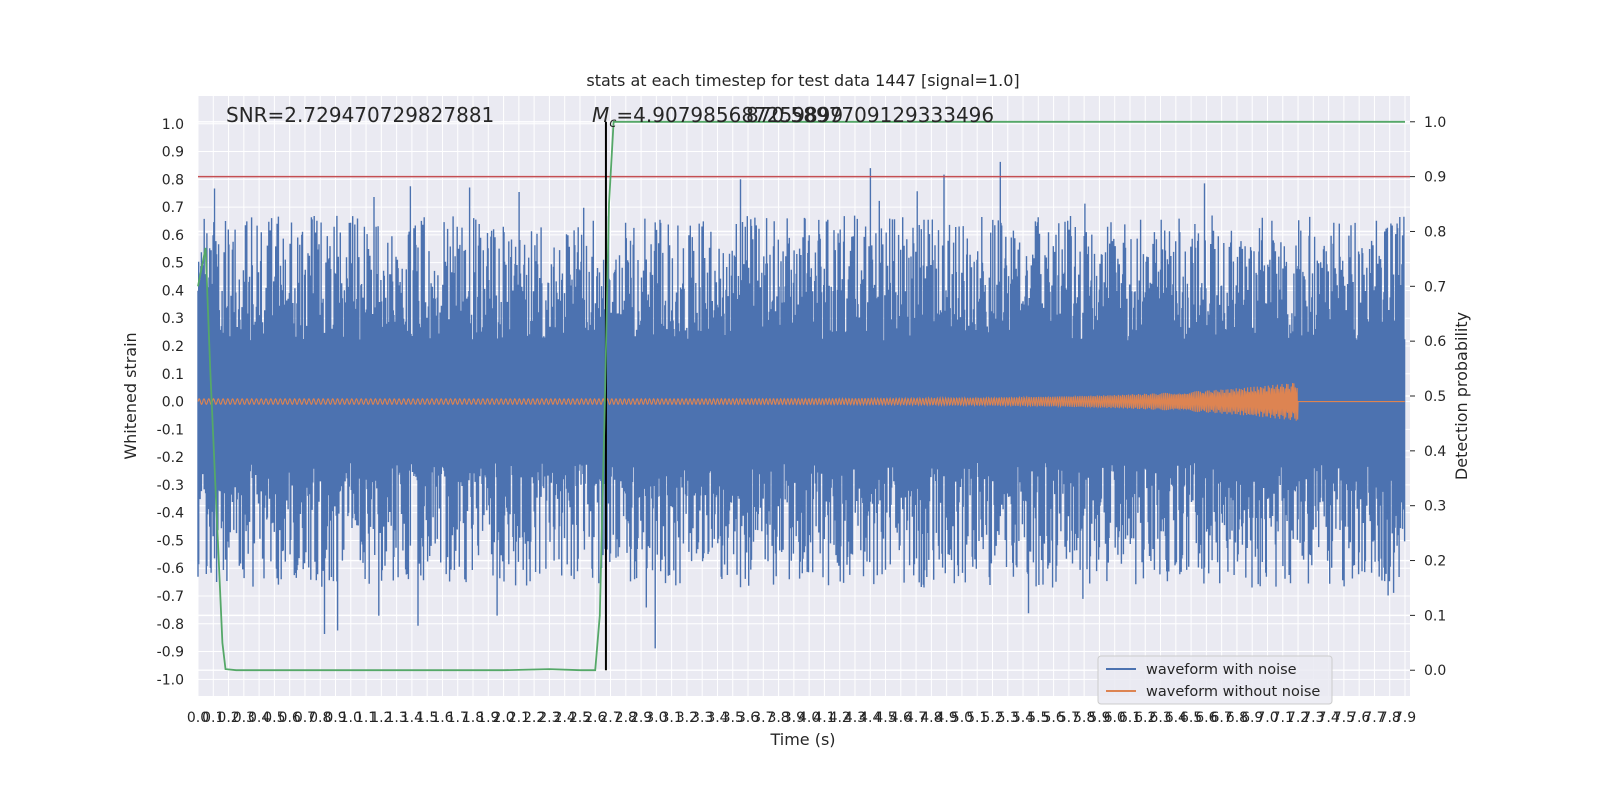  Describe the element at coordinates (320, 718) in the screenshot. I see `x-tick-label: 0.8` at that location.